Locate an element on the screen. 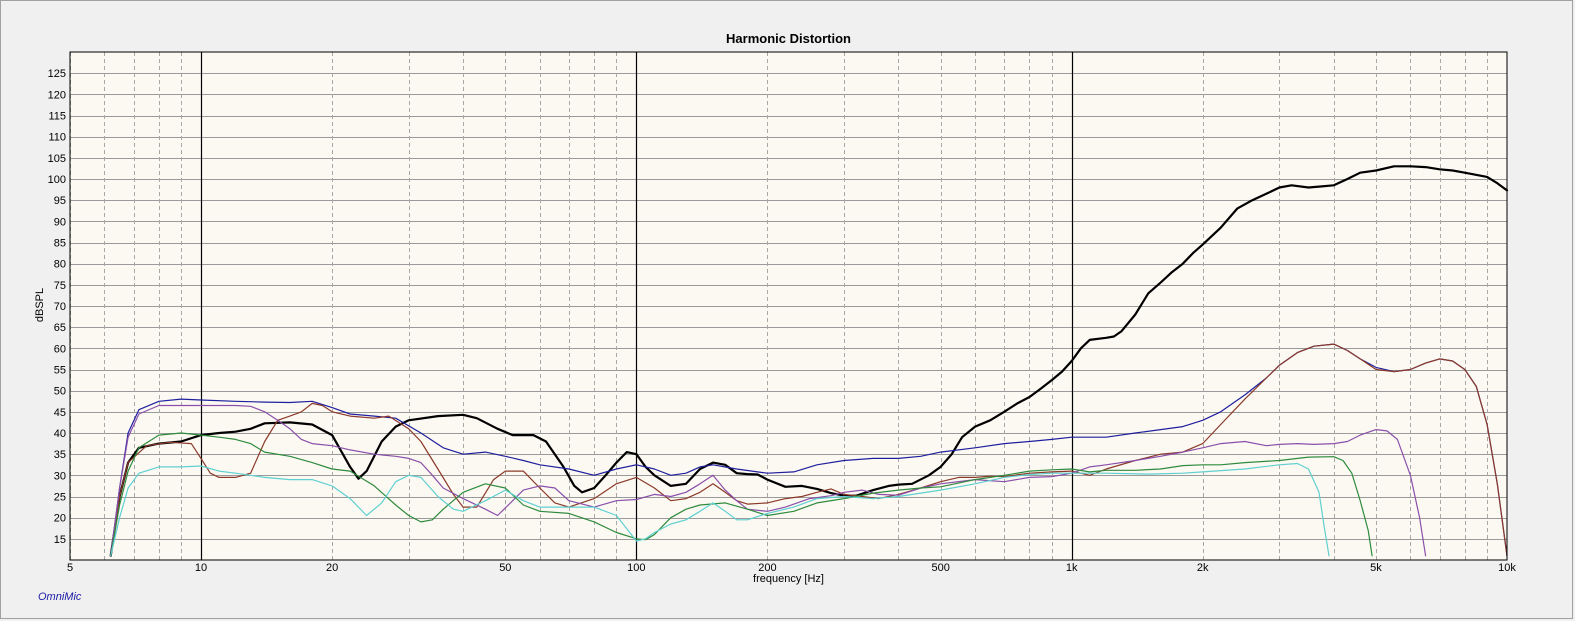  y-tick-label: 30 is located at coordinates (60, 476).